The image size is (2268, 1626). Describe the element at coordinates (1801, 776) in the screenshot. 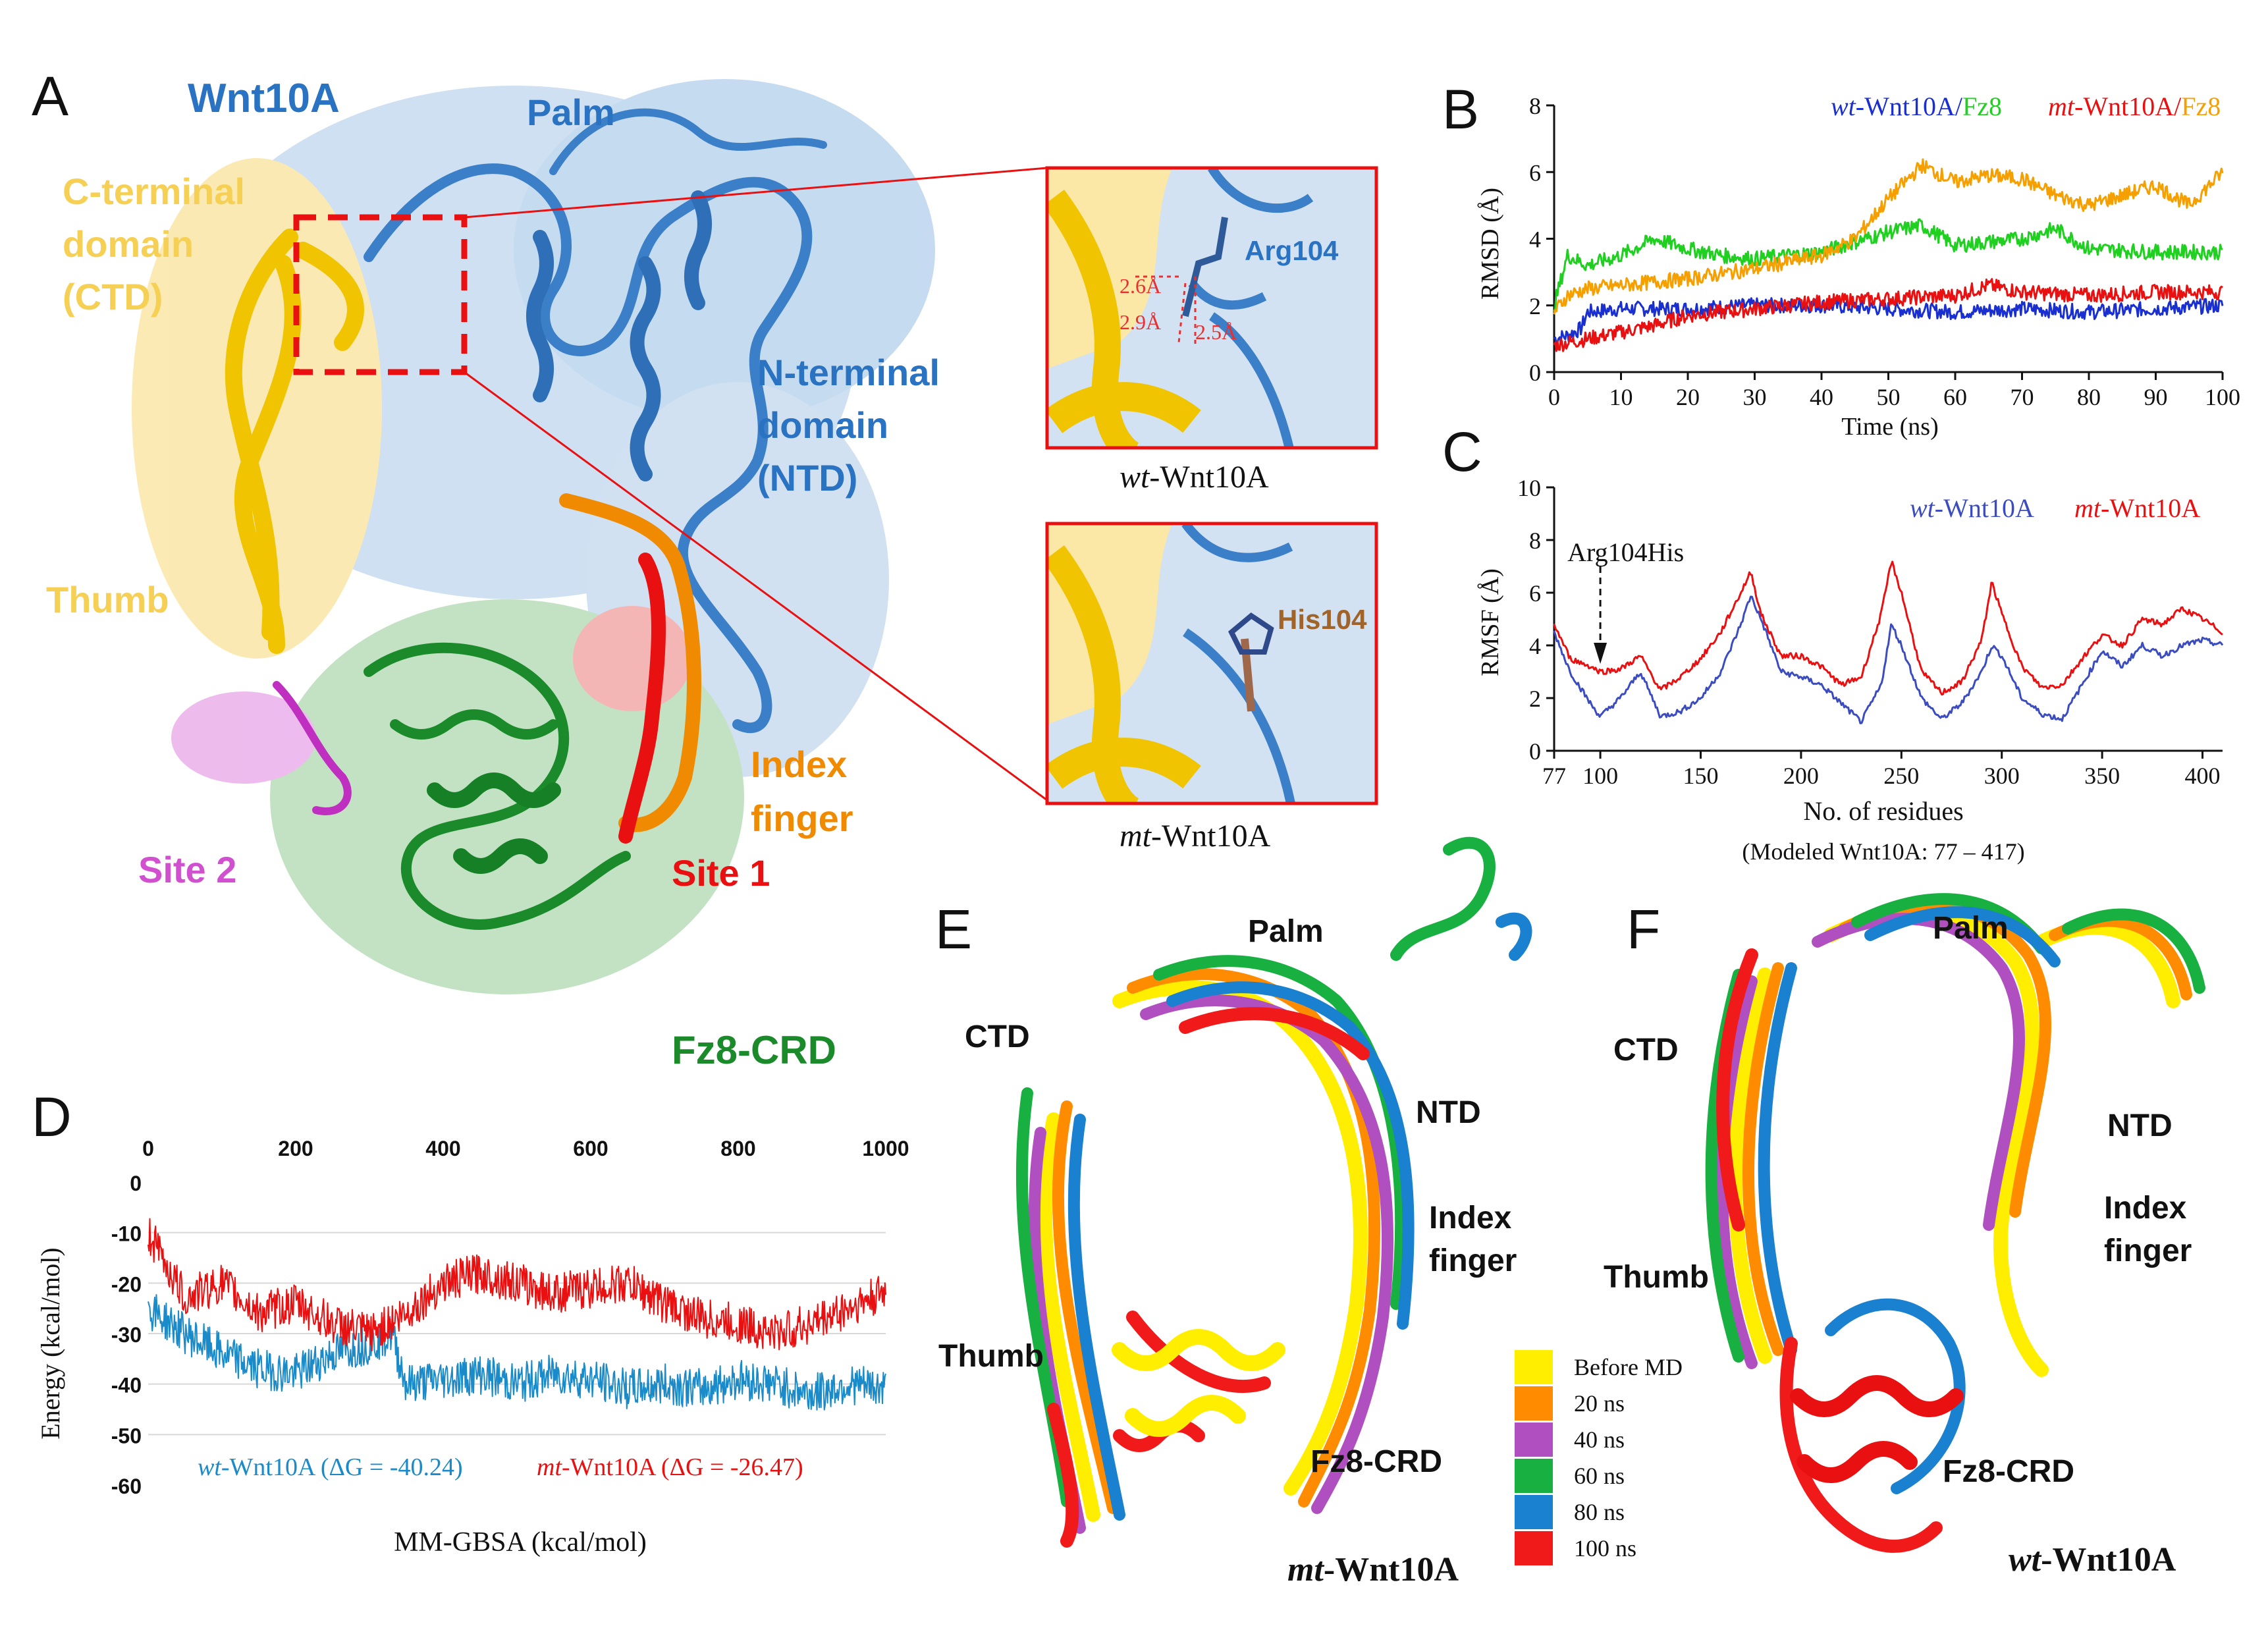

I see `x-tick-label-c: 200` at that location.